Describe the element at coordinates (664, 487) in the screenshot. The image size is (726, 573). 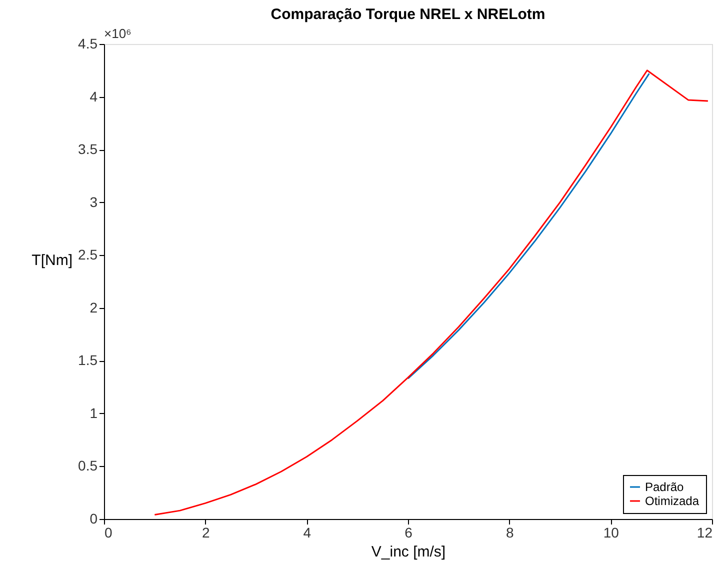
I see `legend-label: Padrão` at that location.